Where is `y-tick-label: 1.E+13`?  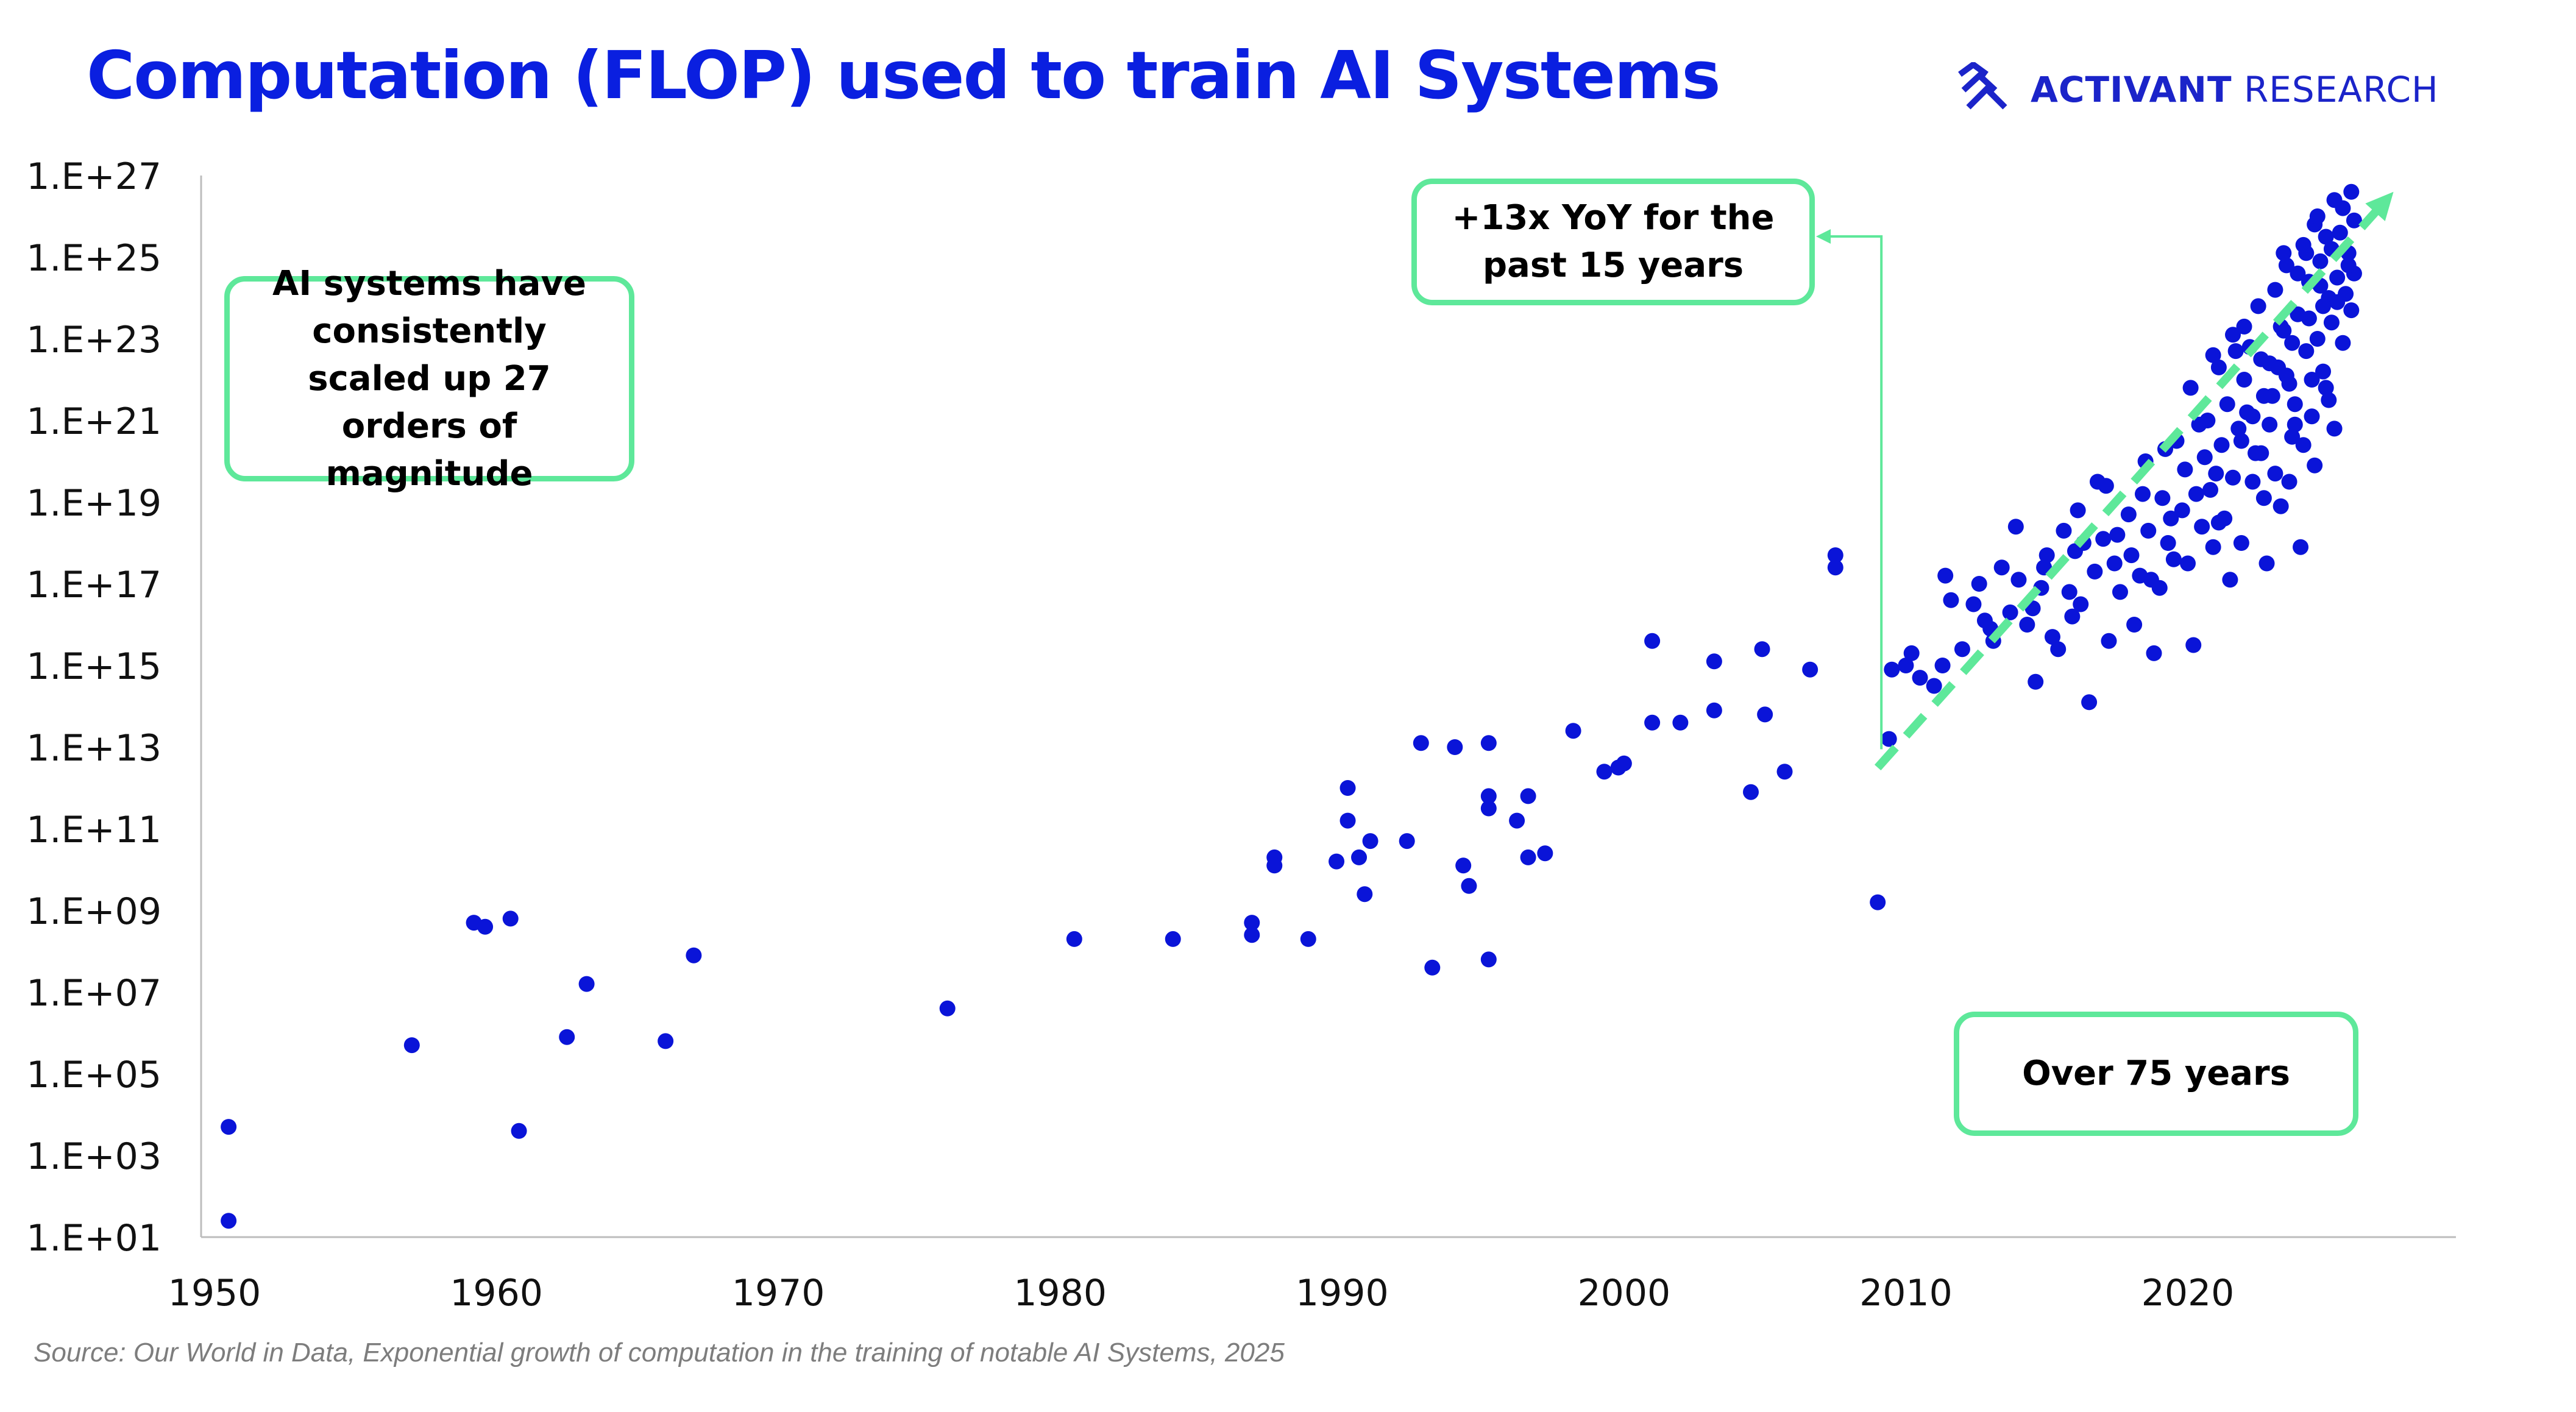
y-tick-label: 1.E+13 is located at coordinates (94, 748).